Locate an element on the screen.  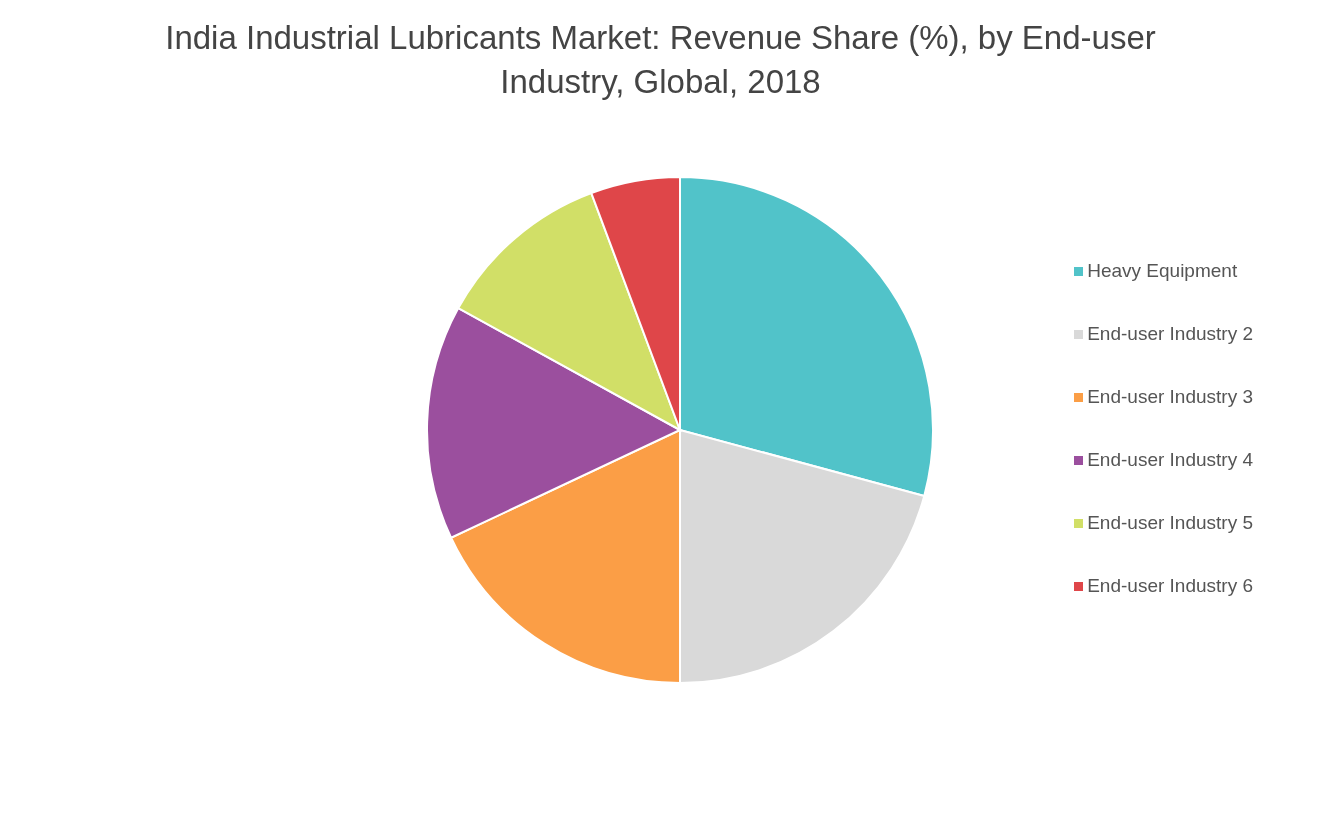
legend-label: End-user Industry 3 is located at coordinates (1170, 396).